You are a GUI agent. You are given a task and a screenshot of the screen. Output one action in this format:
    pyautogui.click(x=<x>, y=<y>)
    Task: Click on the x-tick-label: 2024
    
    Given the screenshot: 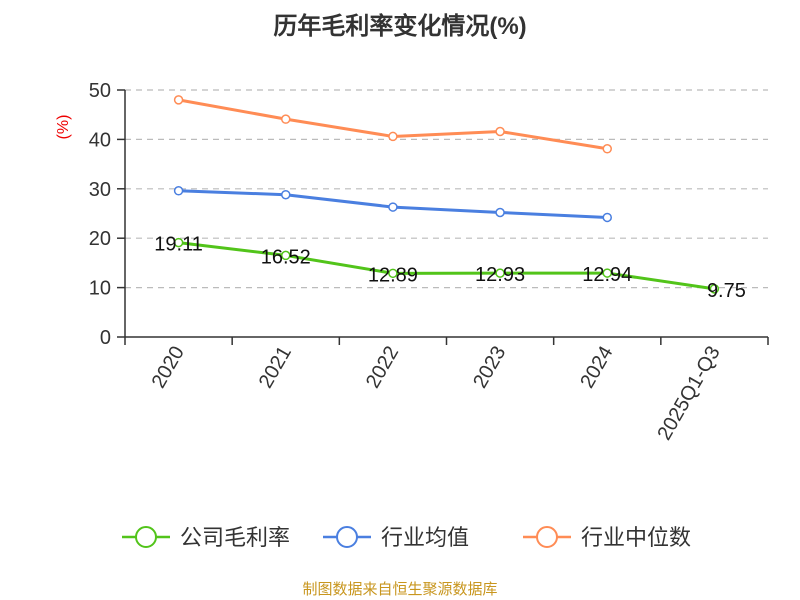 What is the action you would take?
    pyautogui.click(x=596, y=368)
    